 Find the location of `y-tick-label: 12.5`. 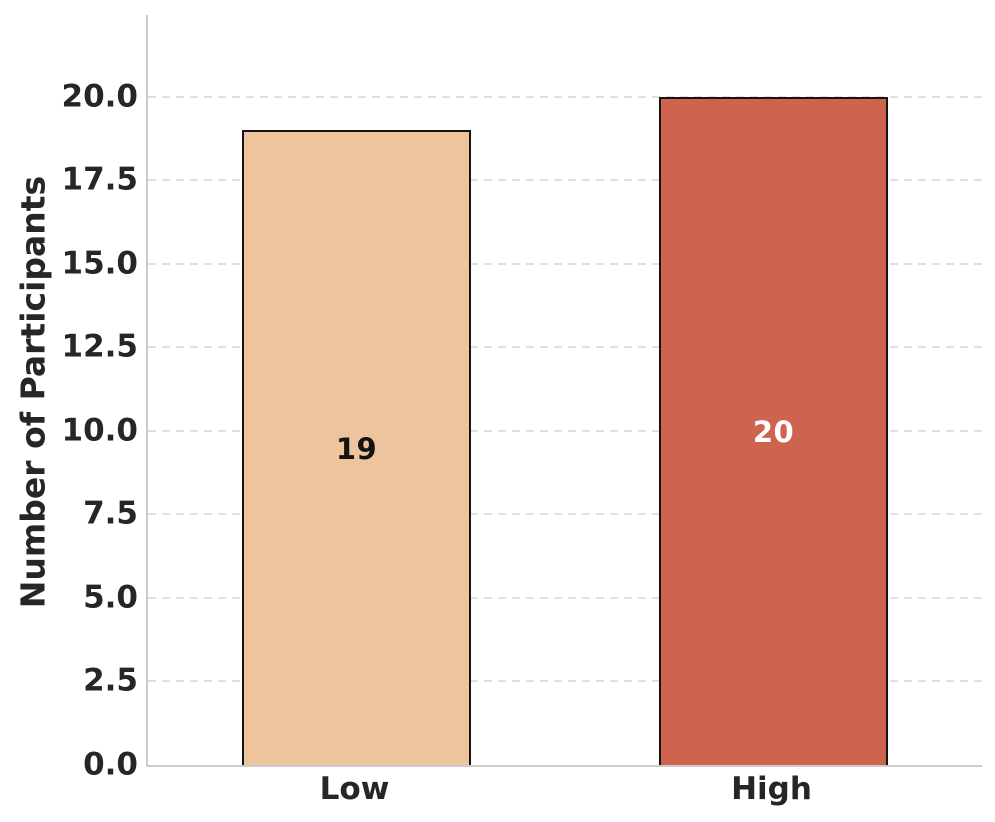

y-tick-label: 12.5 is located at coordinates (100, 346).